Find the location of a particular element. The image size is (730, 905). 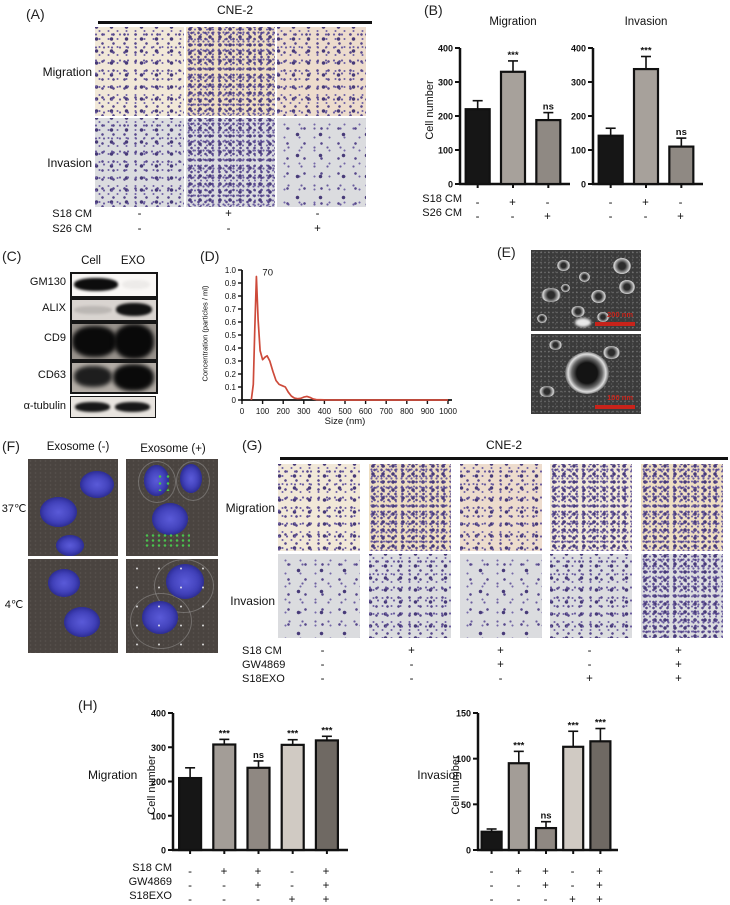

panel-g-row-migration: Migration is located at coordinates (250, 508).